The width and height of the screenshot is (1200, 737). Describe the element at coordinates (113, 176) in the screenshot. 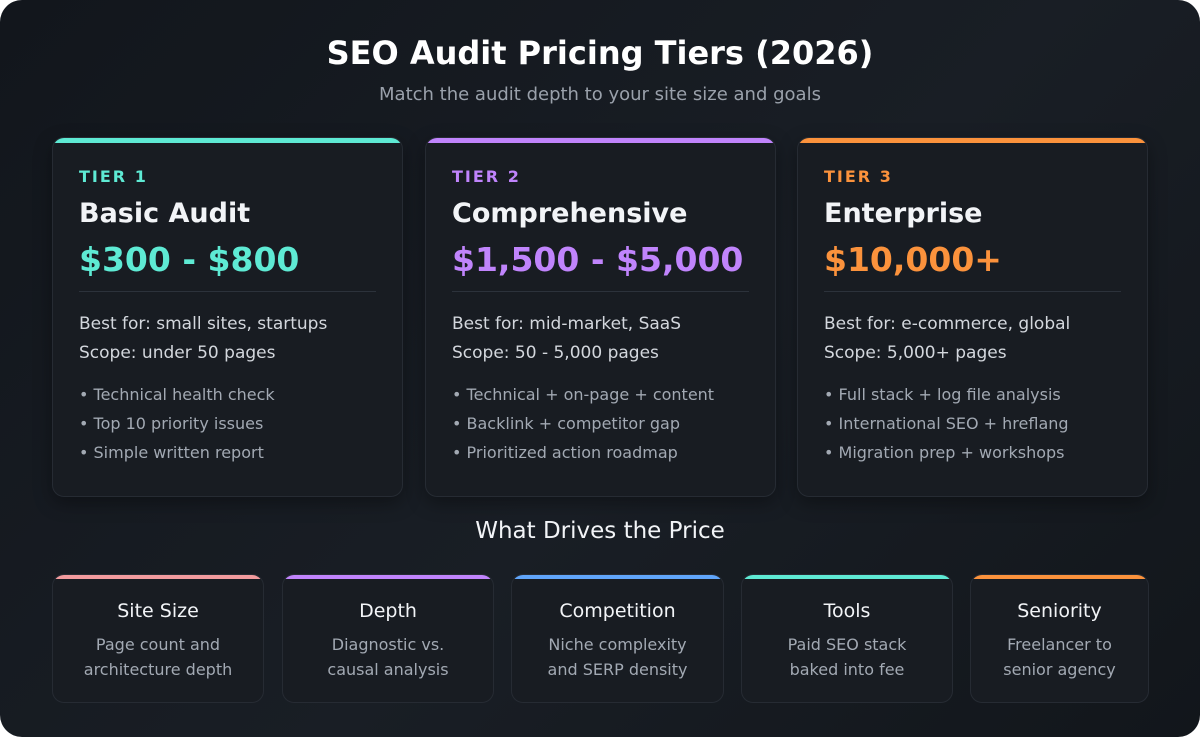

I see `tier-label: TIER 1` at that location.